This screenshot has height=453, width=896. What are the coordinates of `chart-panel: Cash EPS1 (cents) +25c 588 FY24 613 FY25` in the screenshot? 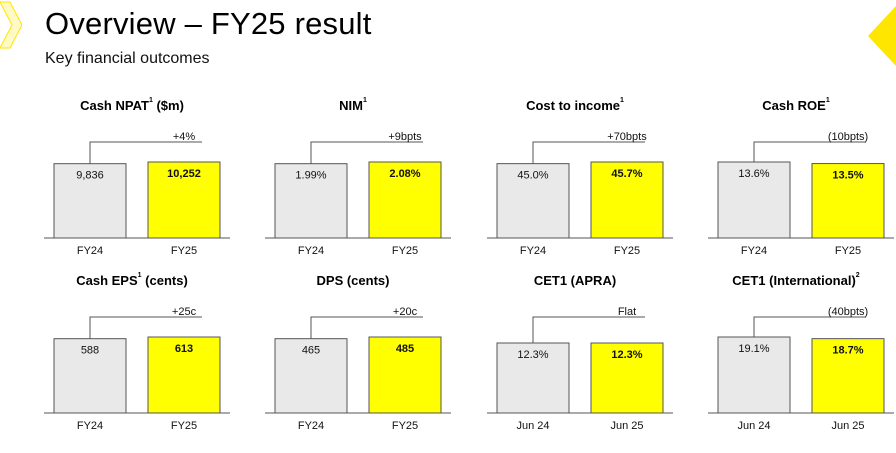 It's located at (132, 362).